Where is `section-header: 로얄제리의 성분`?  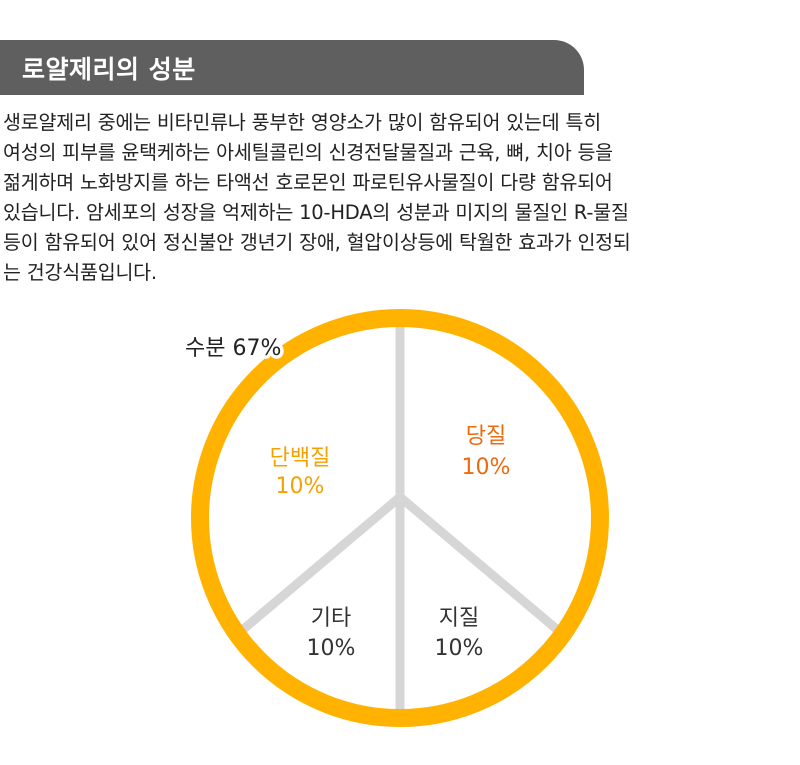 section-header: 로얄제리의 성분 is located at coordinates (292, 67).